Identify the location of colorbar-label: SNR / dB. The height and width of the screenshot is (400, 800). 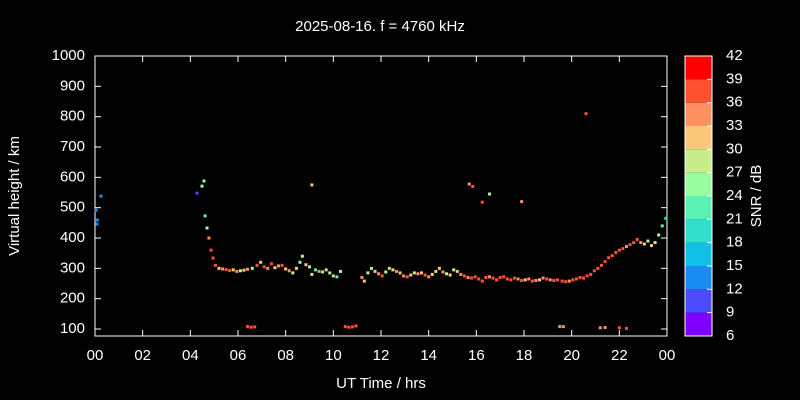
(756, 196).